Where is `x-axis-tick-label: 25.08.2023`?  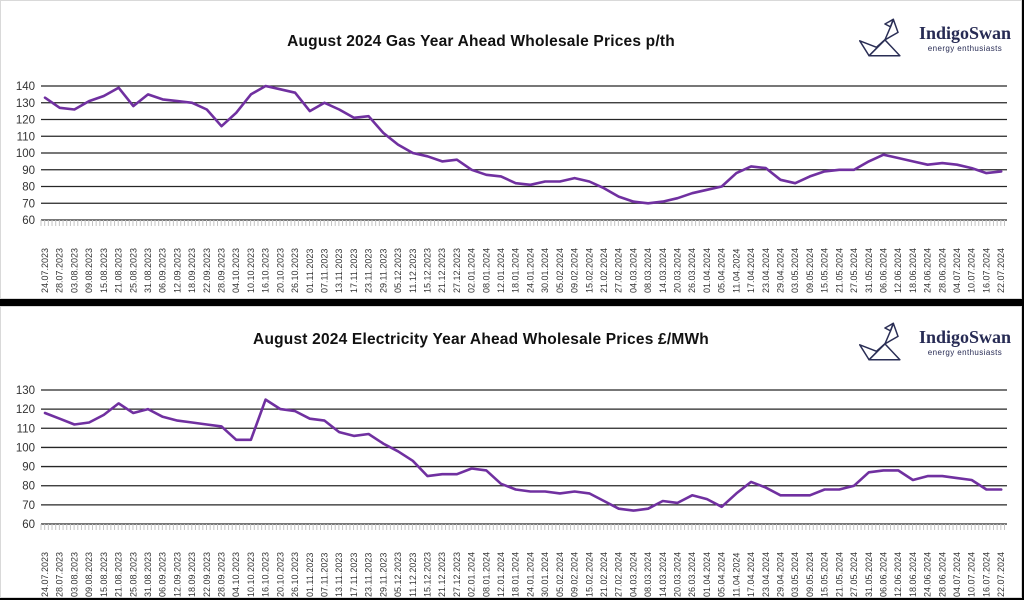 x-axis-tick-label: 25.08.2023 is located at coordinates (133, 270).